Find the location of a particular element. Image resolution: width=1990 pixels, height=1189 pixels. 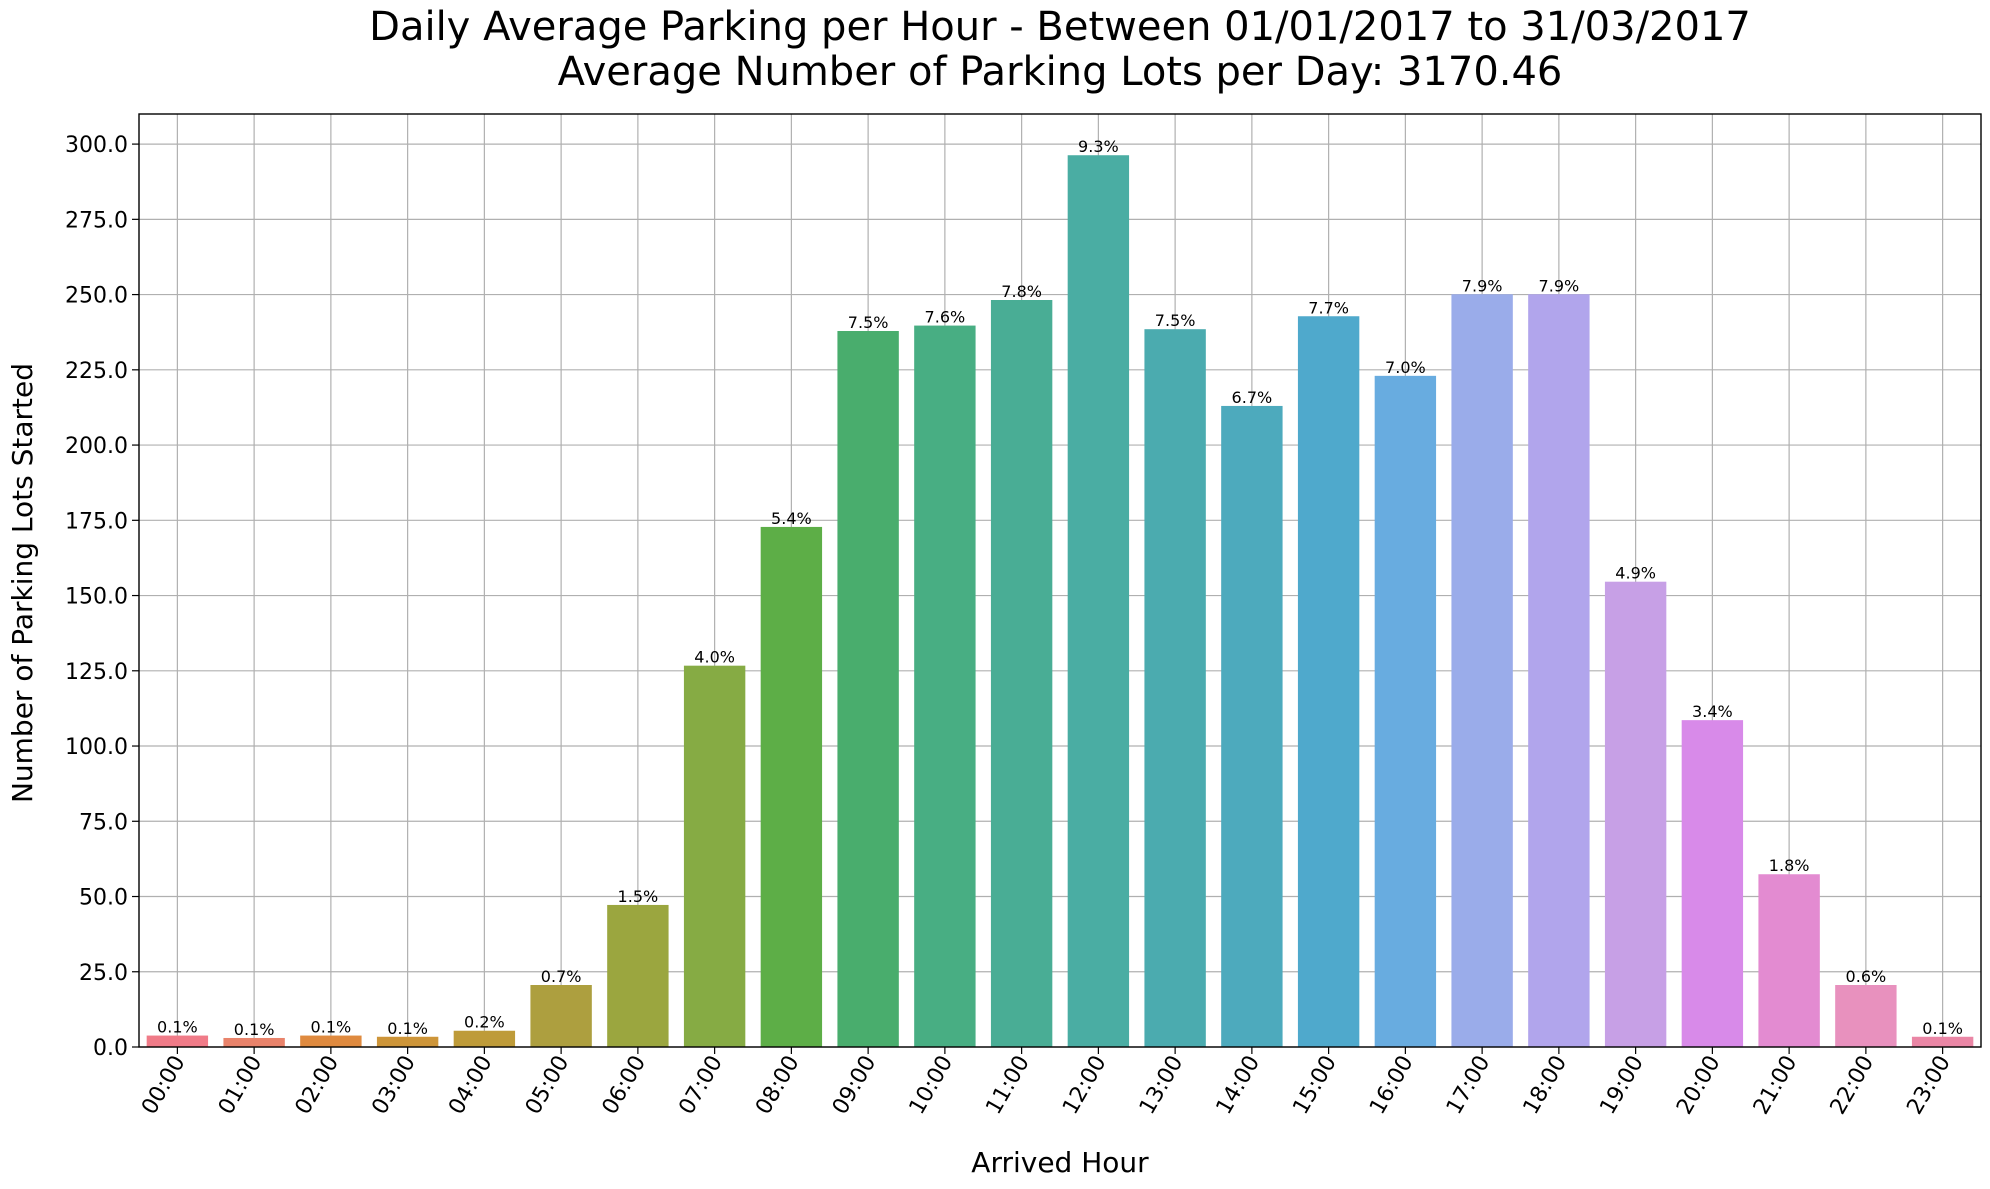

x-tick-label: 06:00 is located at coordinates (624, 1085).